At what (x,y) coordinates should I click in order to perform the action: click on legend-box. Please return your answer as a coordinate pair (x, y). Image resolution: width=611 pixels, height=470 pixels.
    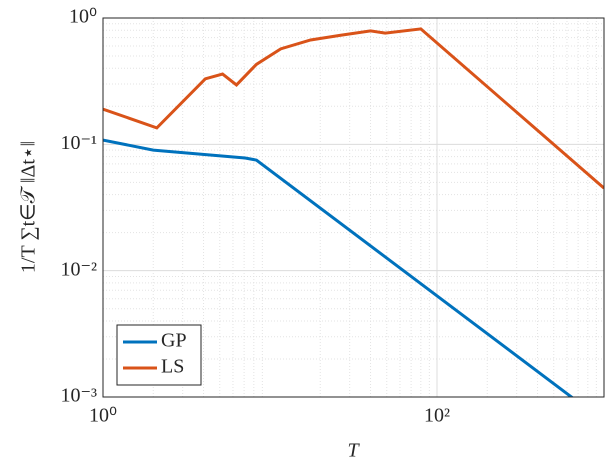
    Looking at the image, I should click on (159, 355).